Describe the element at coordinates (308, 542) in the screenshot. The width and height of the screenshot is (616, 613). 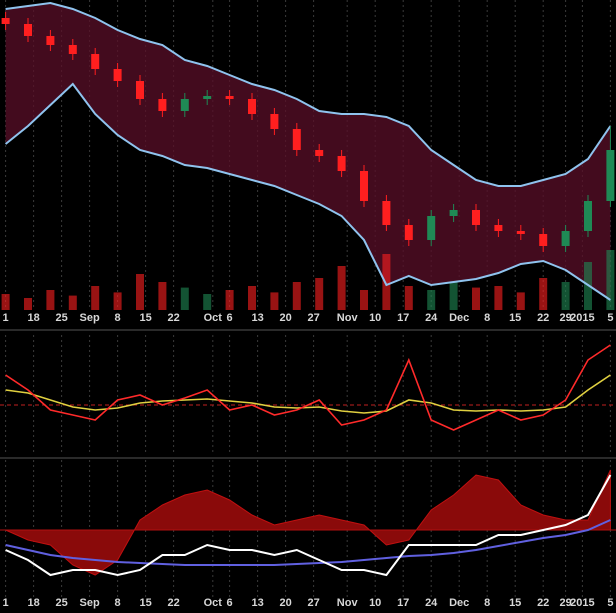
I see `indicator-line` at that location.